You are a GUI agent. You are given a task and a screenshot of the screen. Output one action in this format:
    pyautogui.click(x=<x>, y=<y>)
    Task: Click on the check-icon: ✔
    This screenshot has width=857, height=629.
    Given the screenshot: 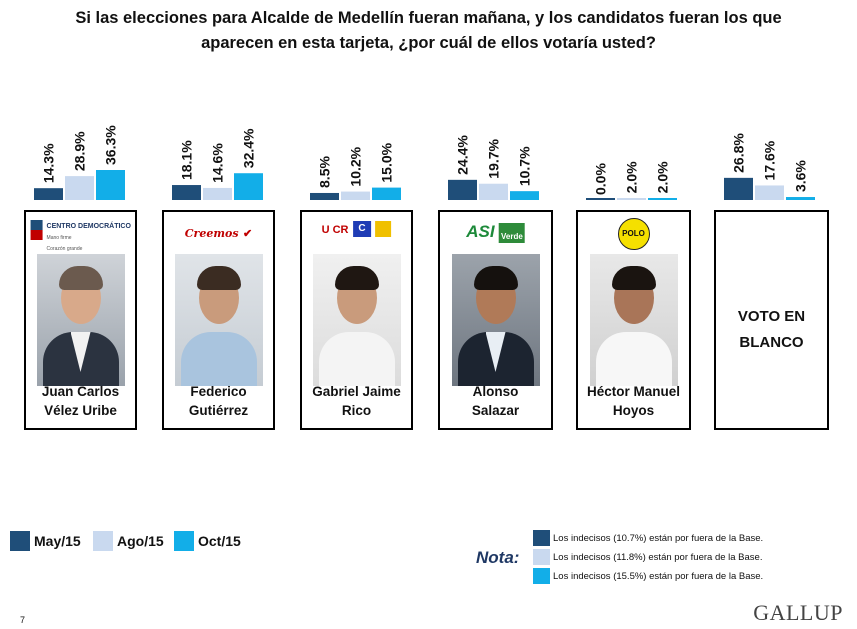 What is the action you would take?
    pyautogui.click(x=247, y=234)
    